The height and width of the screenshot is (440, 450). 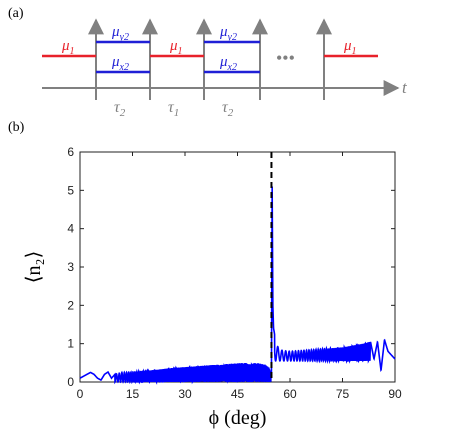 What do you see at coordinates (228, 63) in the screenshot?
I see `mux2-label-2: μx2` at bounding box center [228, 63].